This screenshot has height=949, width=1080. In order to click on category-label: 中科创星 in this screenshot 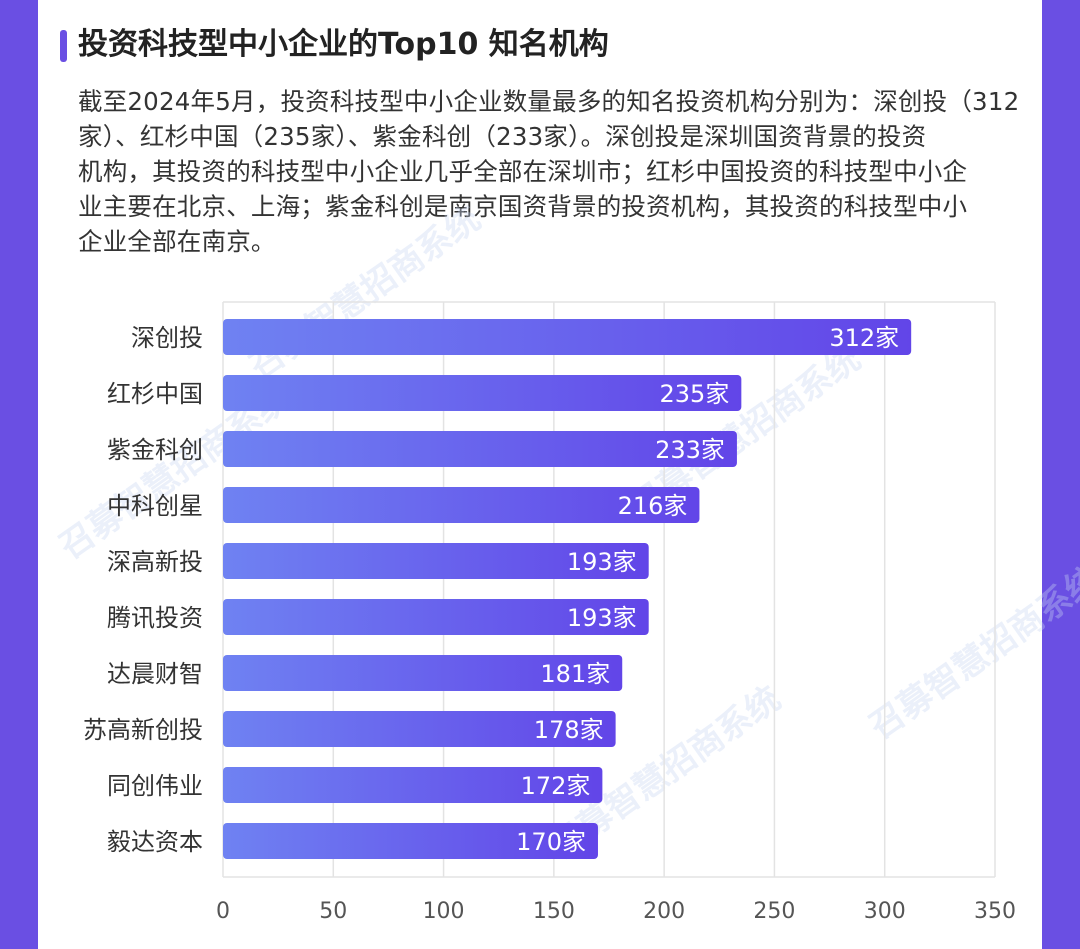, I will do `click(155, 506)`.